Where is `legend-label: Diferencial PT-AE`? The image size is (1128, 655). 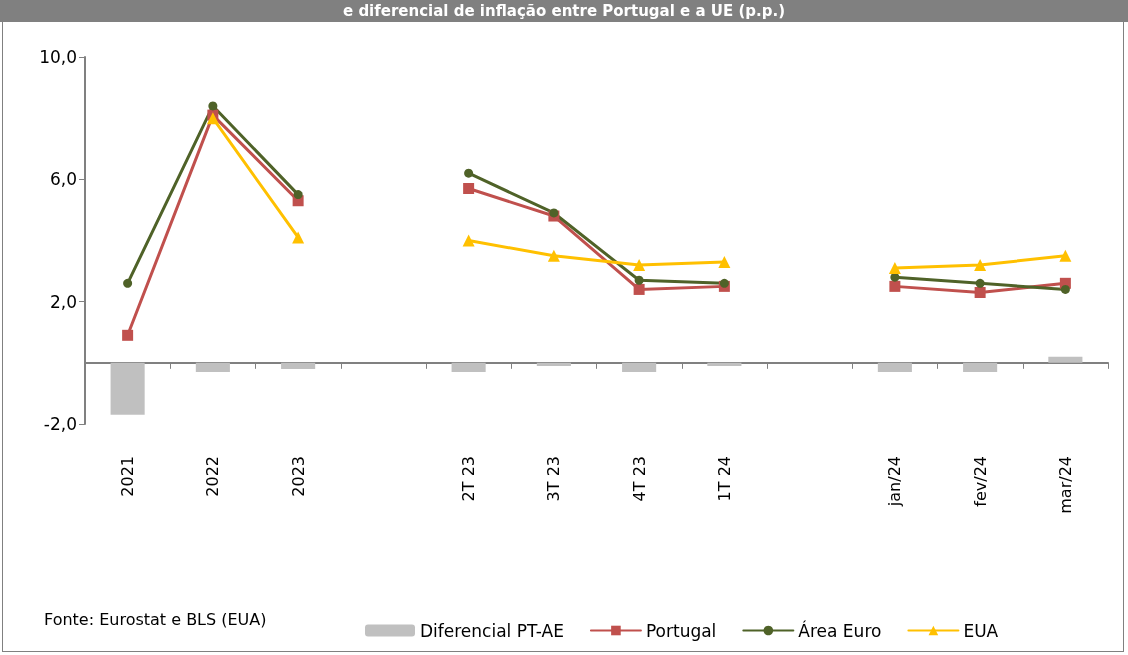 legend-label: Diferencial PT-AE is located at coordinates (492, 630).